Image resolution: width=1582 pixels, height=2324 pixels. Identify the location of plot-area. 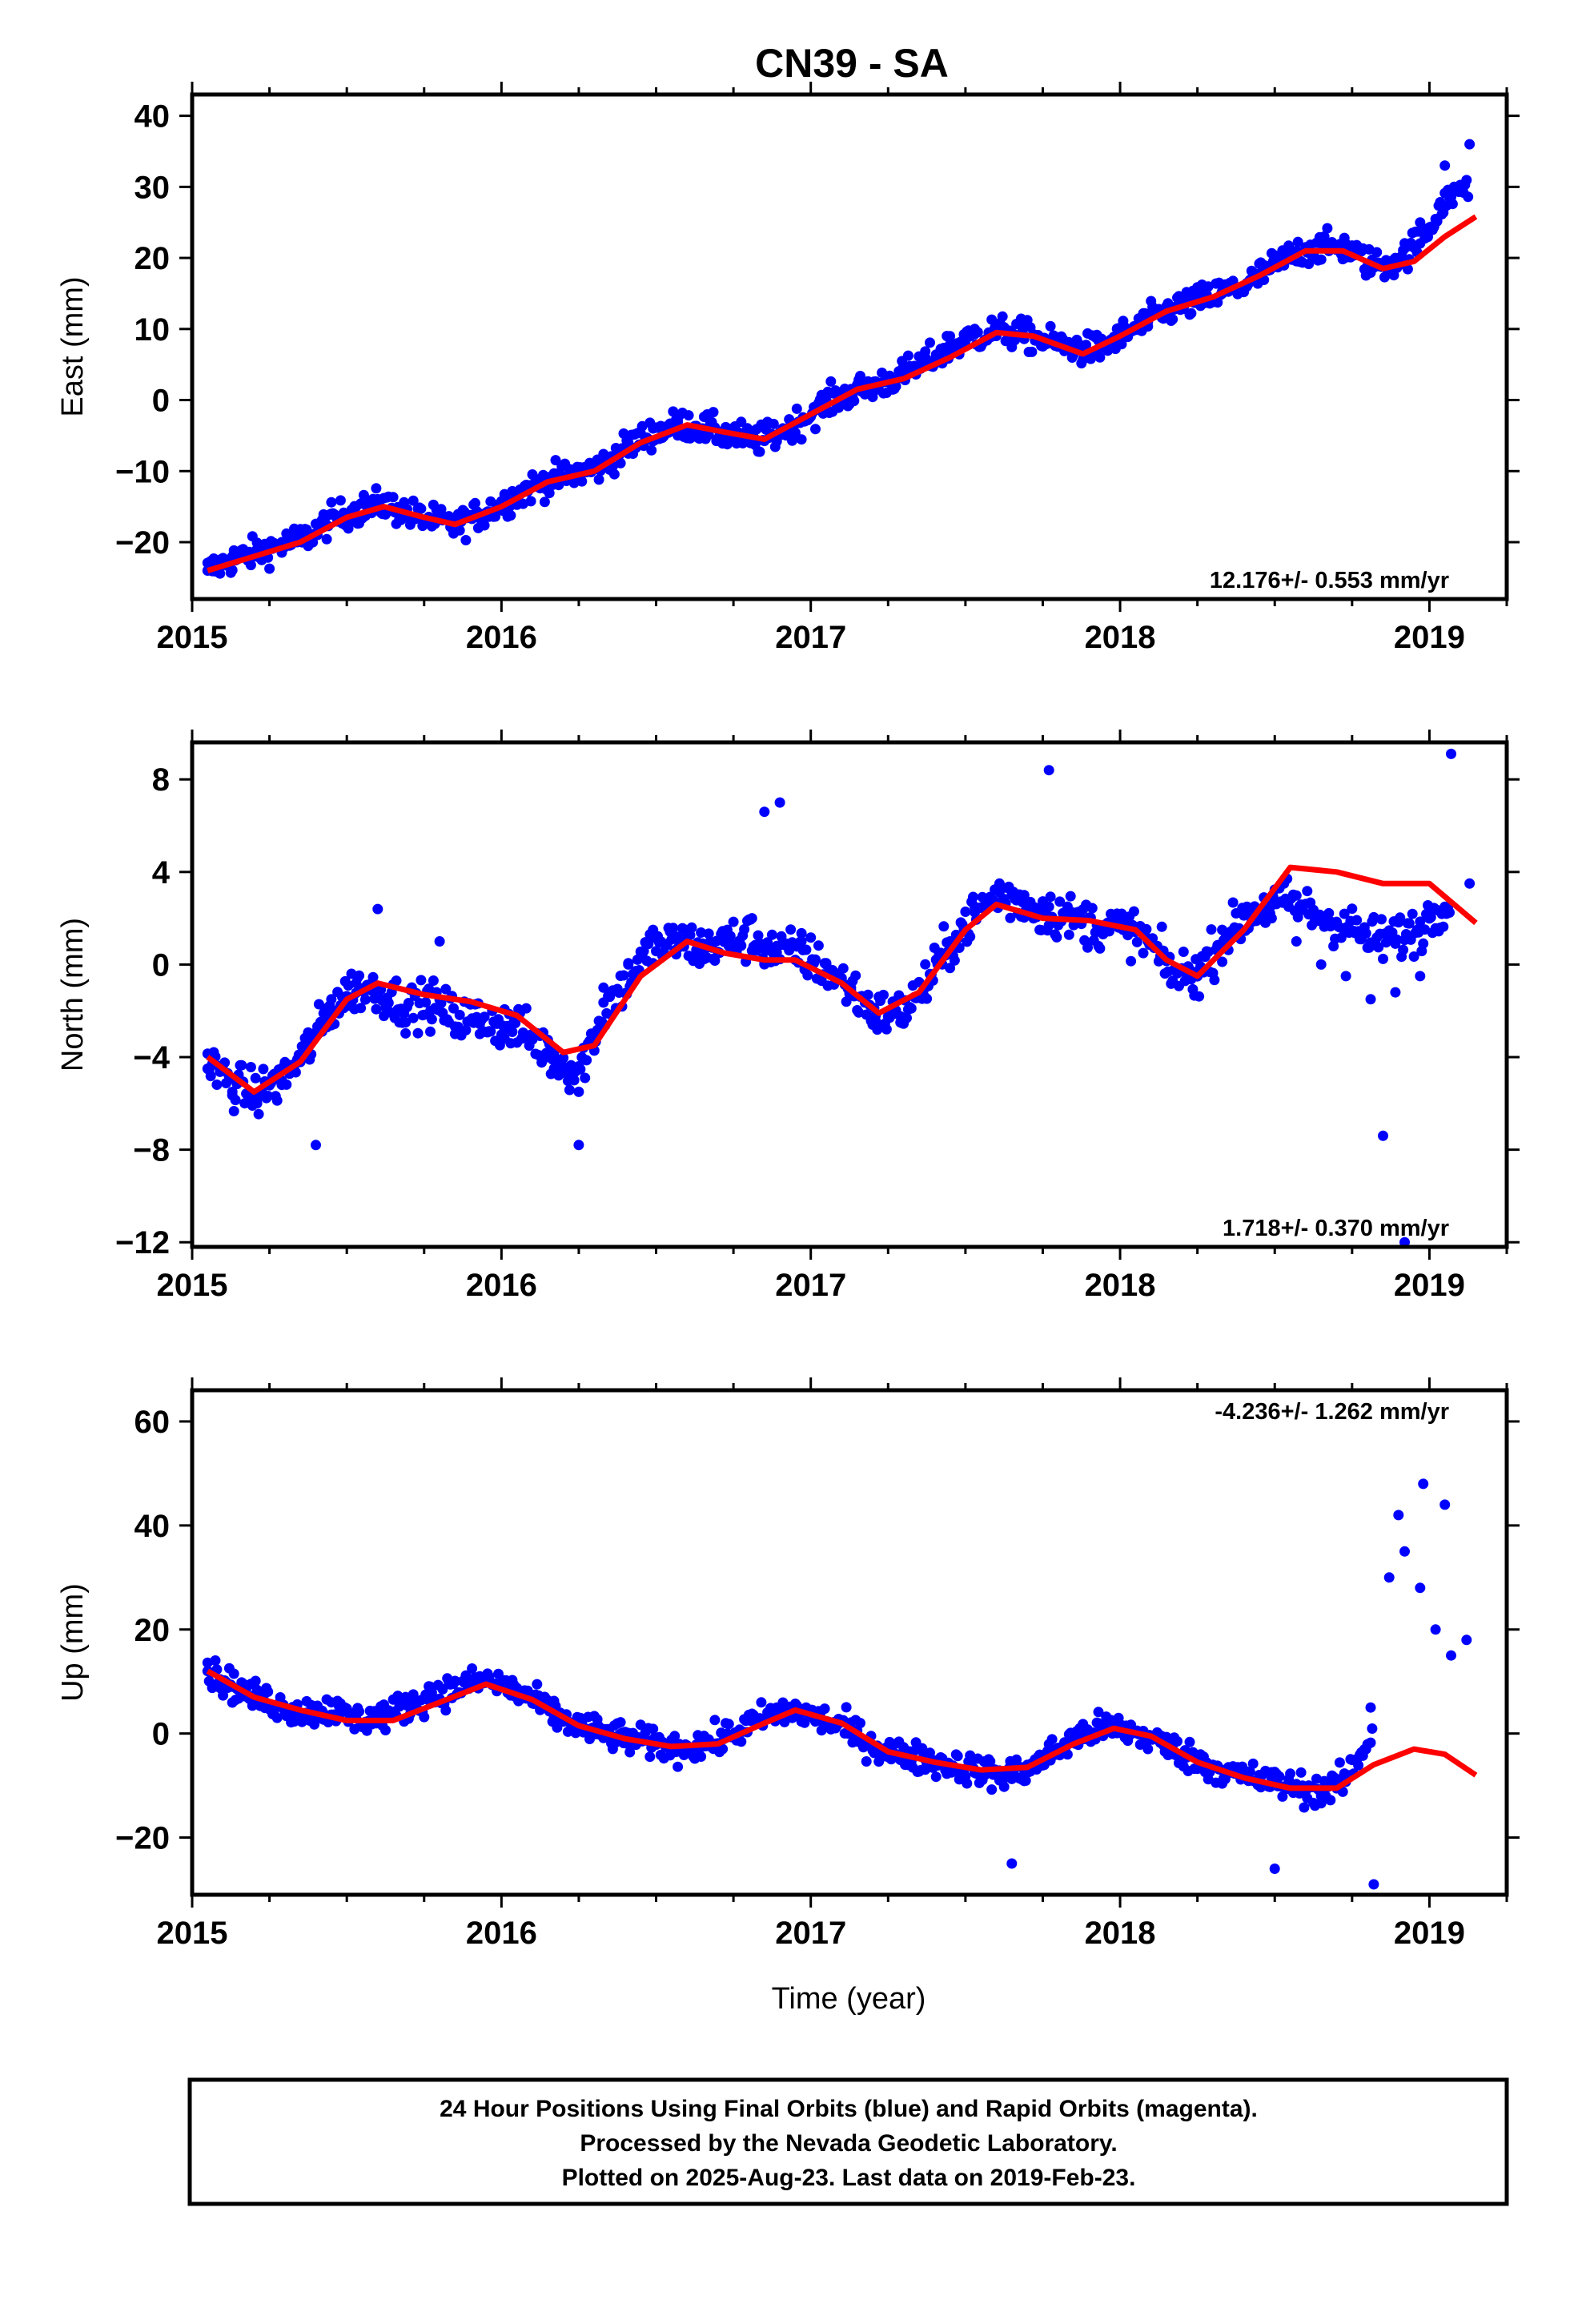
(840, 1684).